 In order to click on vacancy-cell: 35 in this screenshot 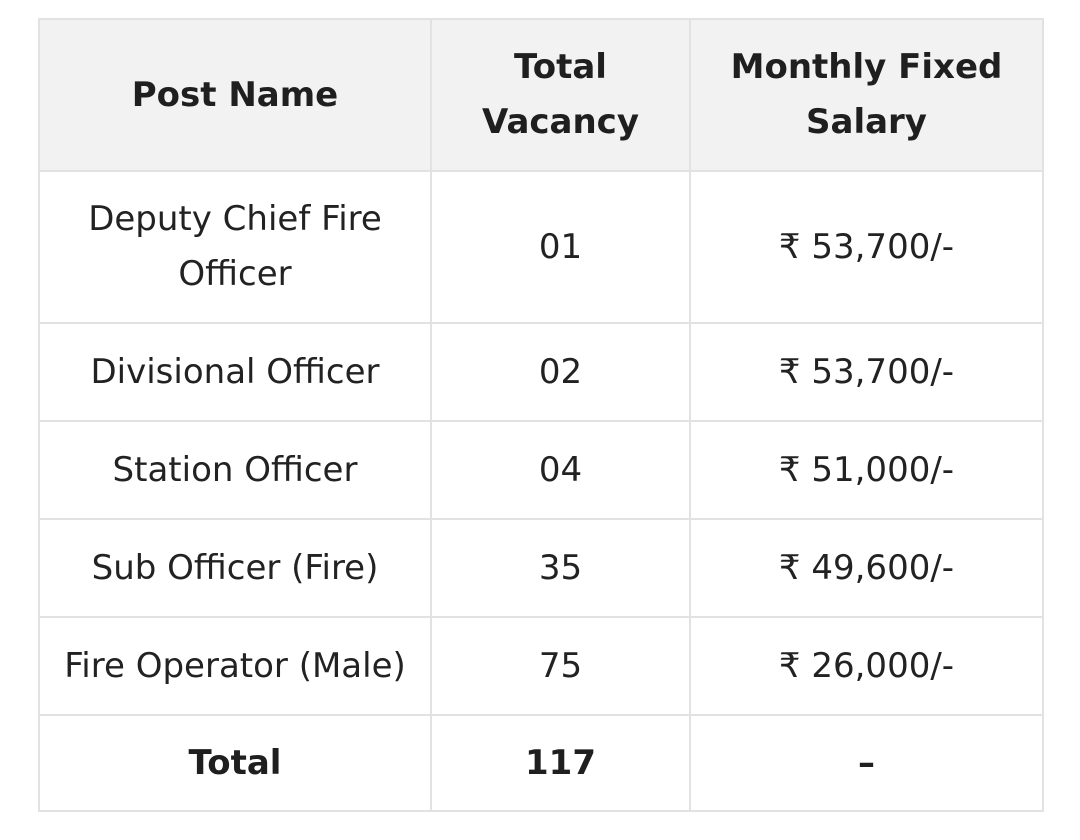, I will do `click(560, 568)`.